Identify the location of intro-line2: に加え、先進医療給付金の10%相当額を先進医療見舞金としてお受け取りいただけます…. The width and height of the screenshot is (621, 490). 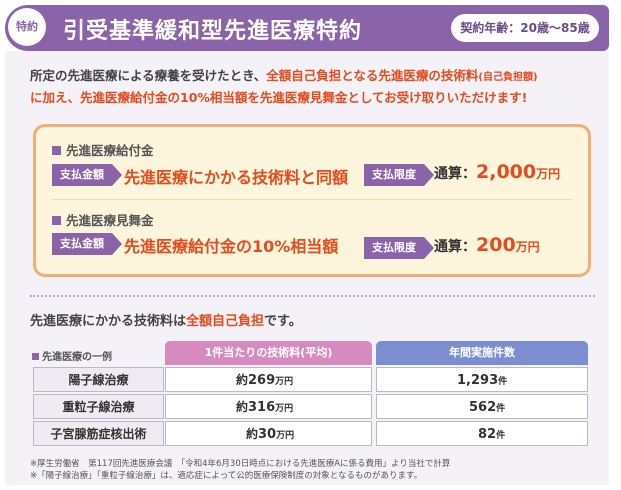
(279, 97).